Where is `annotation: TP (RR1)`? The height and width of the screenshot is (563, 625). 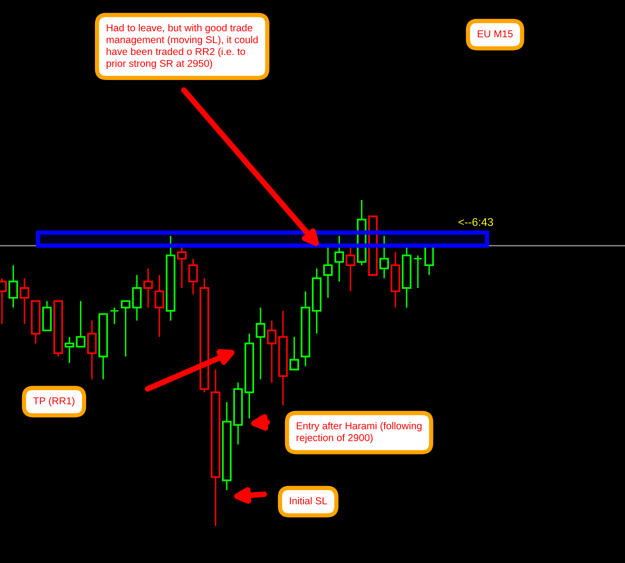 annotation: TP (RR1) is located at coordinates (53, 401).